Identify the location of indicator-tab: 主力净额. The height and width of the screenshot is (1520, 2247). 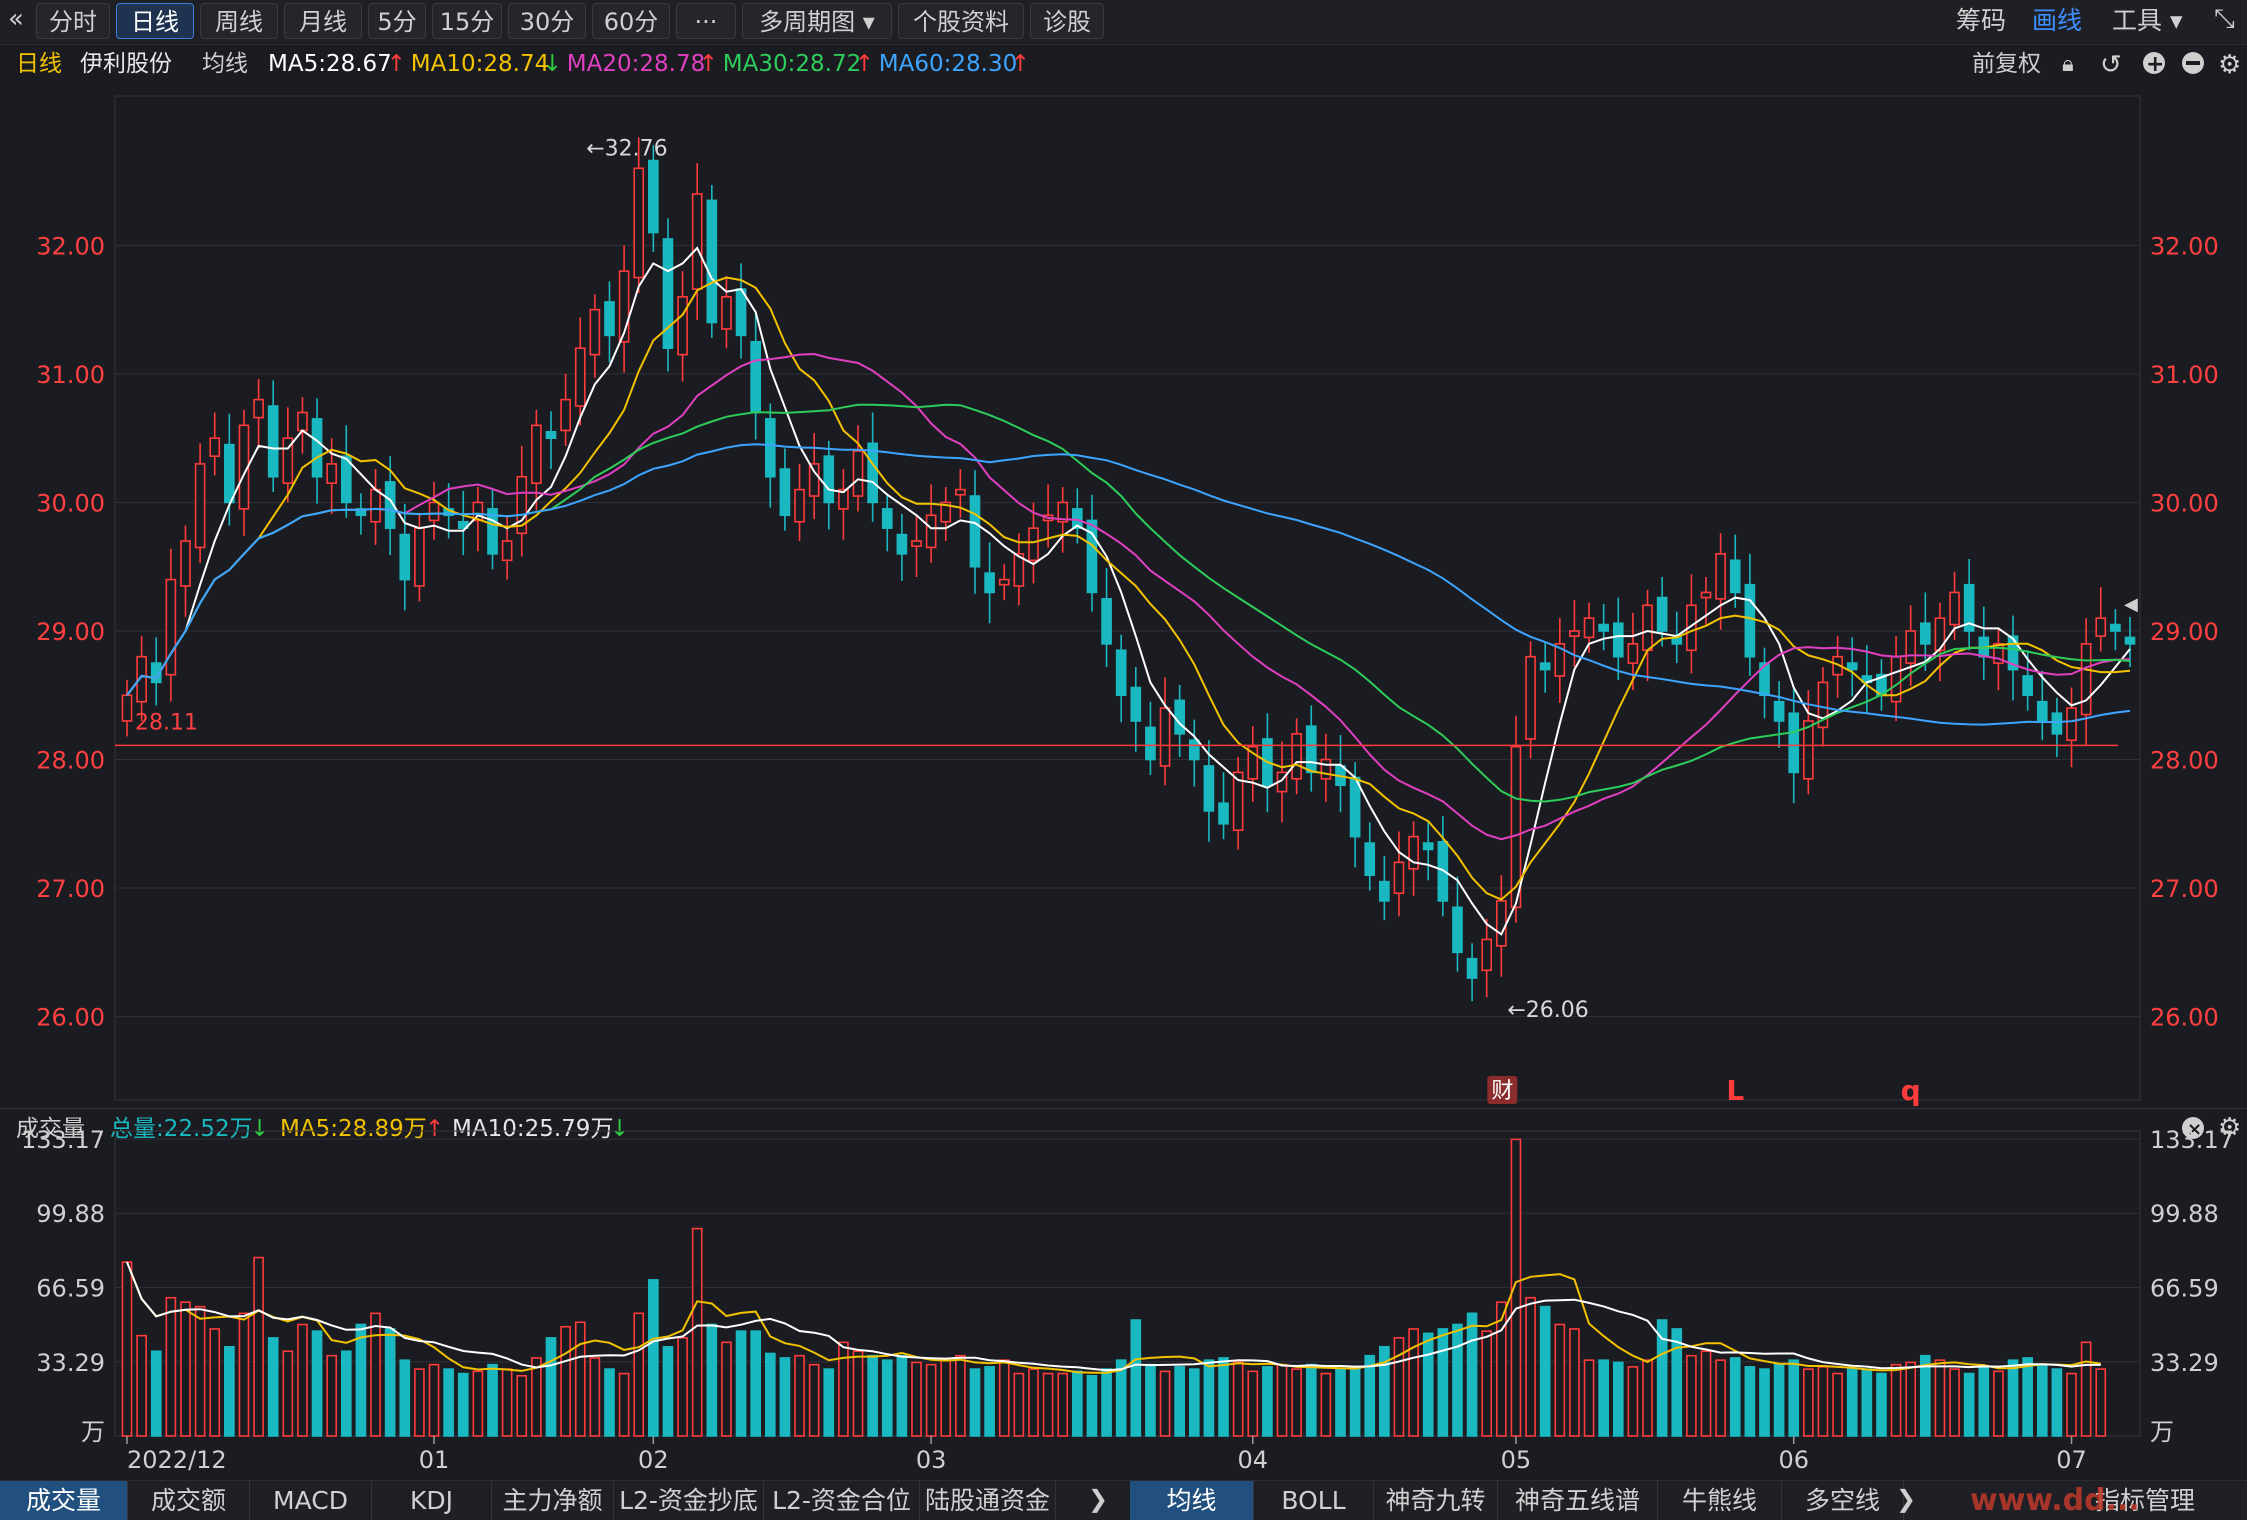
(553, 1500).